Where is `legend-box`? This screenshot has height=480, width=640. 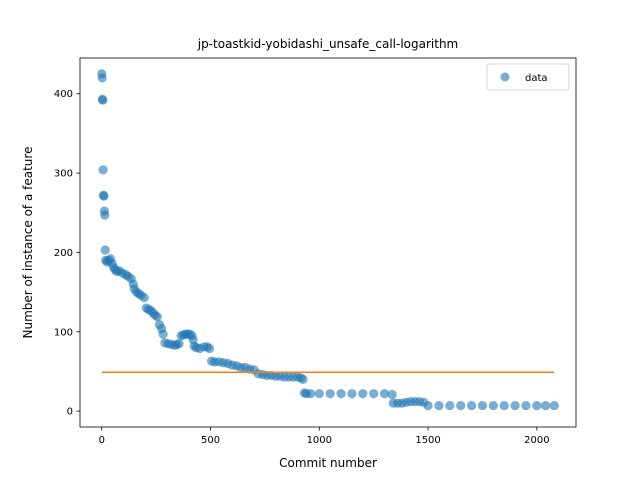 legend-box is located at coordinates (528, 77).